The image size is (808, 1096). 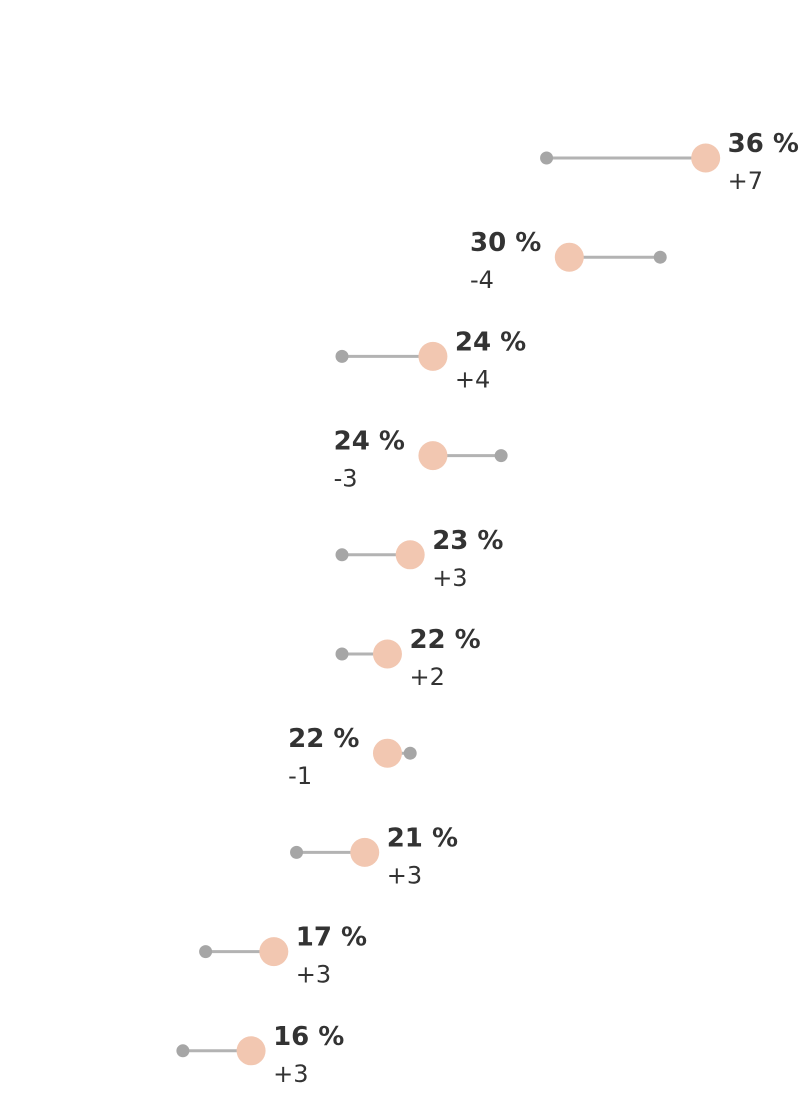 I want to click on change-label: +7, so click(x=745, y=181).